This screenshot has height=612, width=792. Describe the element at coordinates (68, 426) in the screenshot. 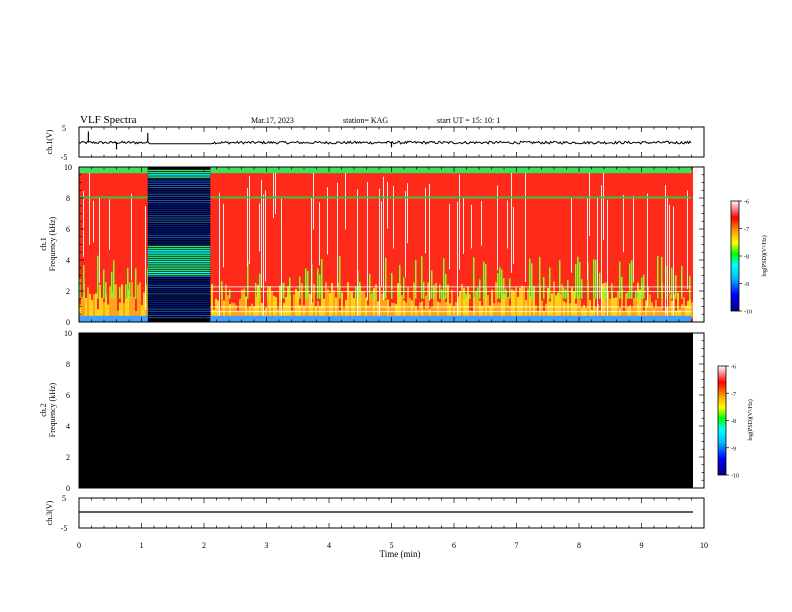

I see `freq-tick-label: 4` at that location.